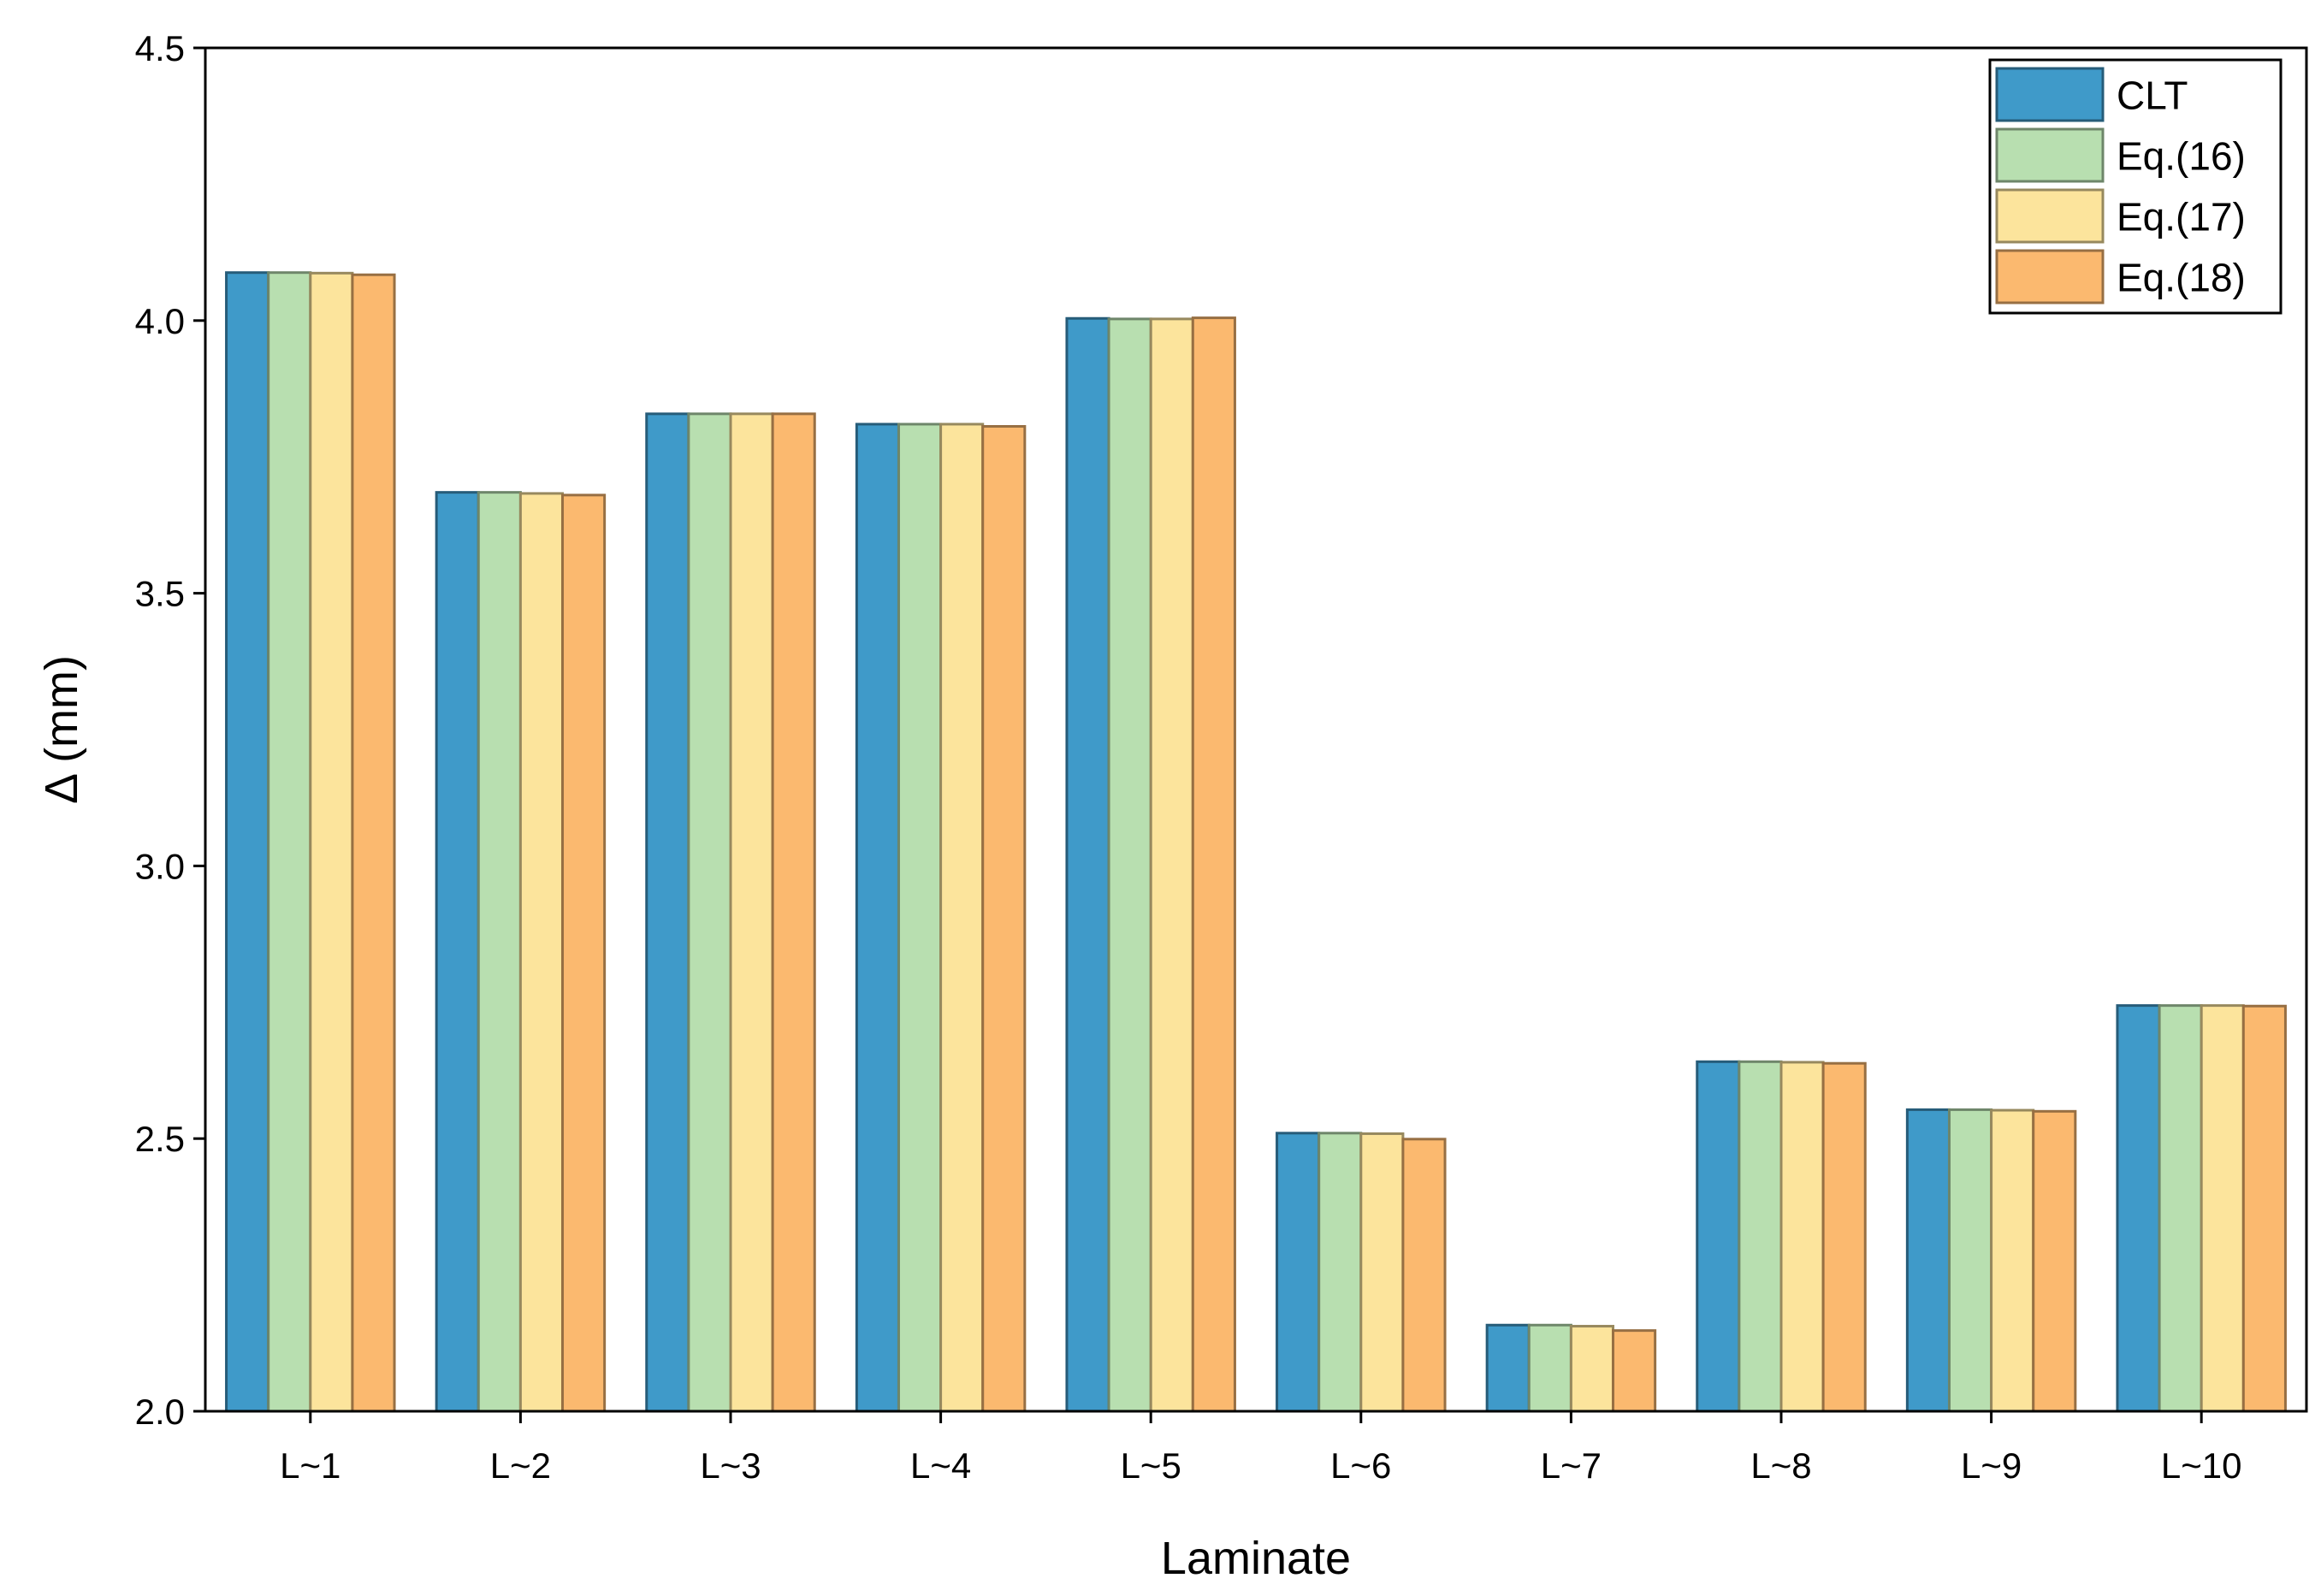 The width and height of the screenshot is (2321, 1596). What do you see at coordinates (2181, 278) in the screenshot?
I see `legend-label: Eq.(18)` at bounding box center [2181, 278].